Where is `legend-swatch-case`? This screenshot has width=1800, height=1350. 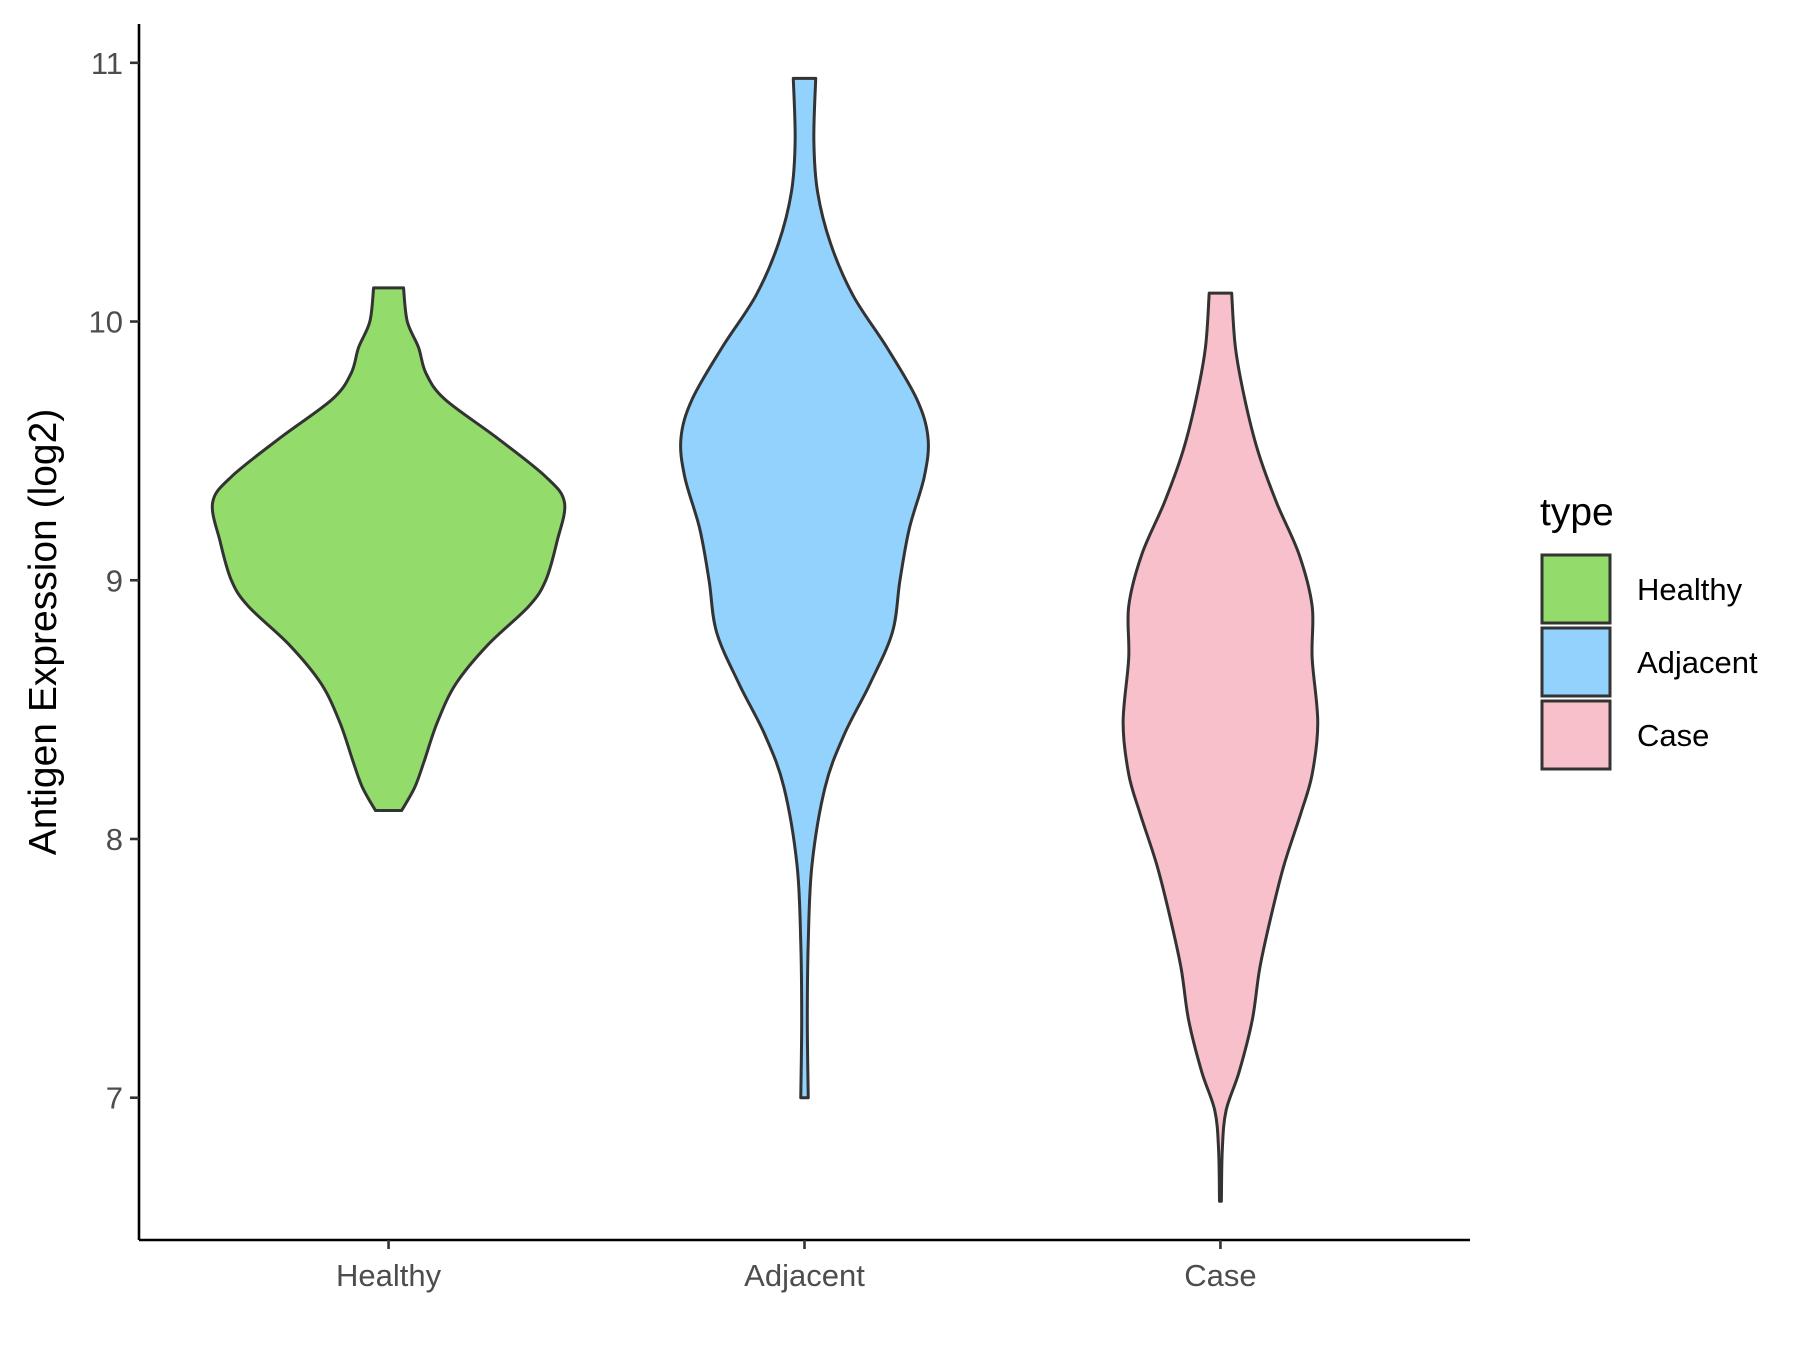 legend-swatch-case is located at coordinates (1576, 735).